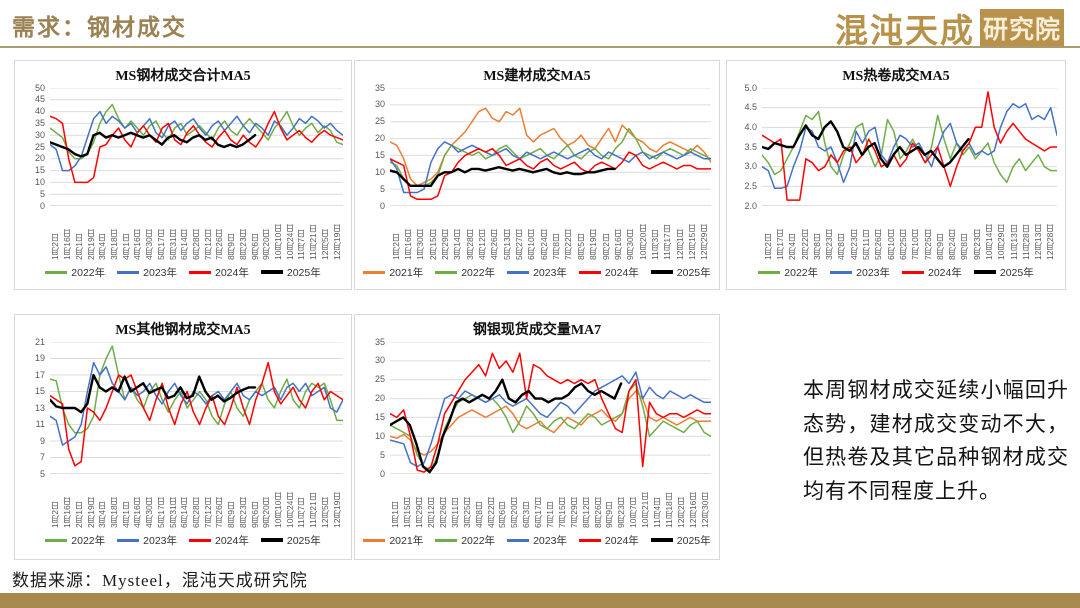  Describe the element at coordinates (126, 234) in the screenshot. I see `x-tick: 4月1日` at that location.